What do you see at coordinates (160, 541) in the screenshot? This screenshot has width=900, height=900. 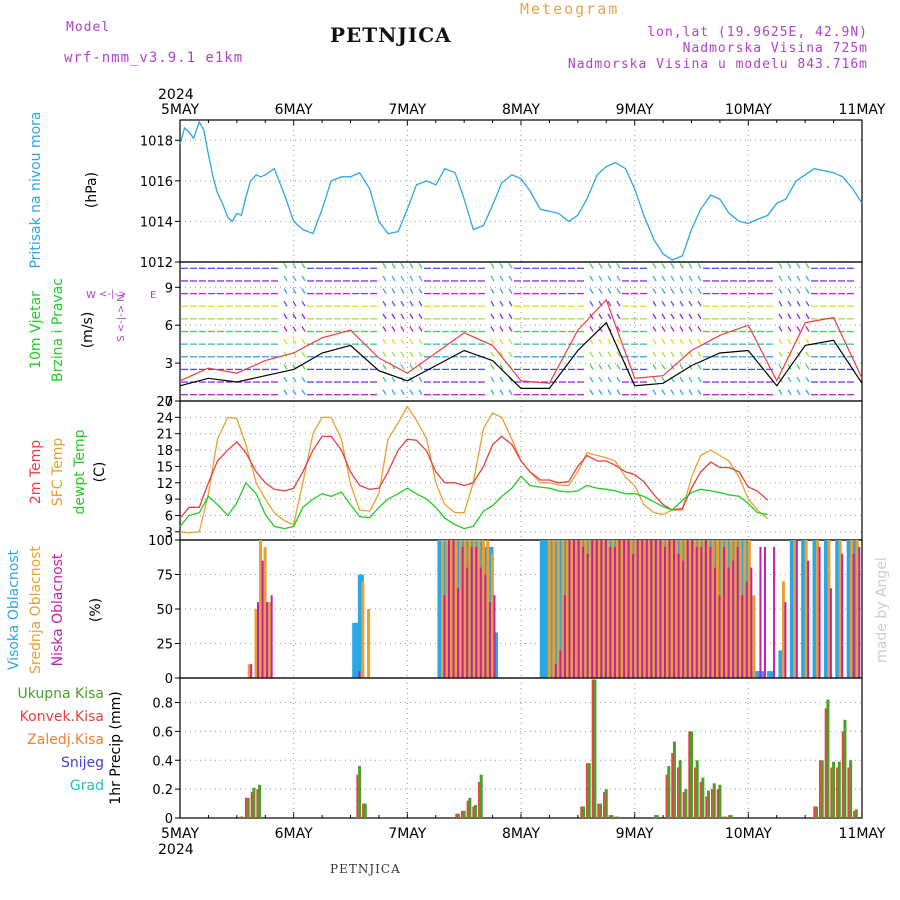 I see `cloud-panel-ytick-label: 100` at bounding box center [160, 541].